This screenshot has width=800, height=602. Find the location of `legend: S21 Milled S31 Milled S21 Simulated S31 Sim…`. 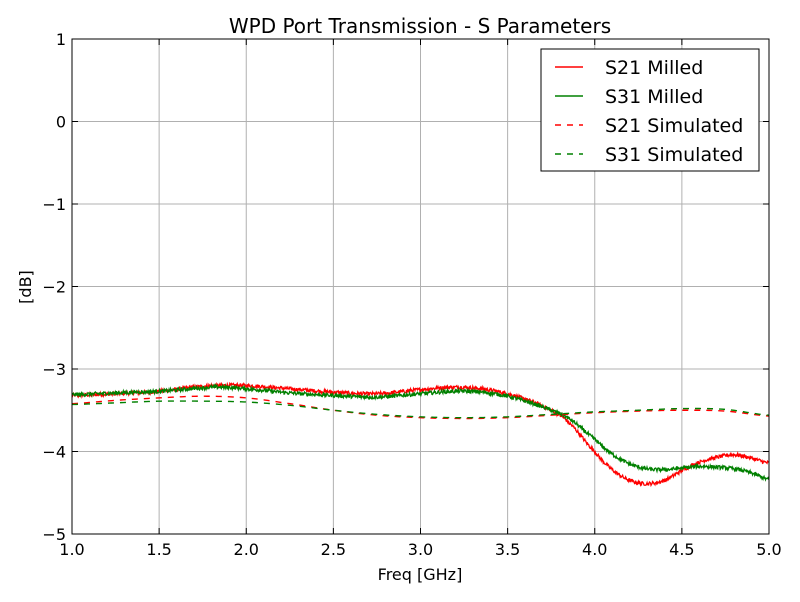

legend: S21 Milled S31 Milled S21 Simulated S31 Sim… is located at coordinates (650, 110).